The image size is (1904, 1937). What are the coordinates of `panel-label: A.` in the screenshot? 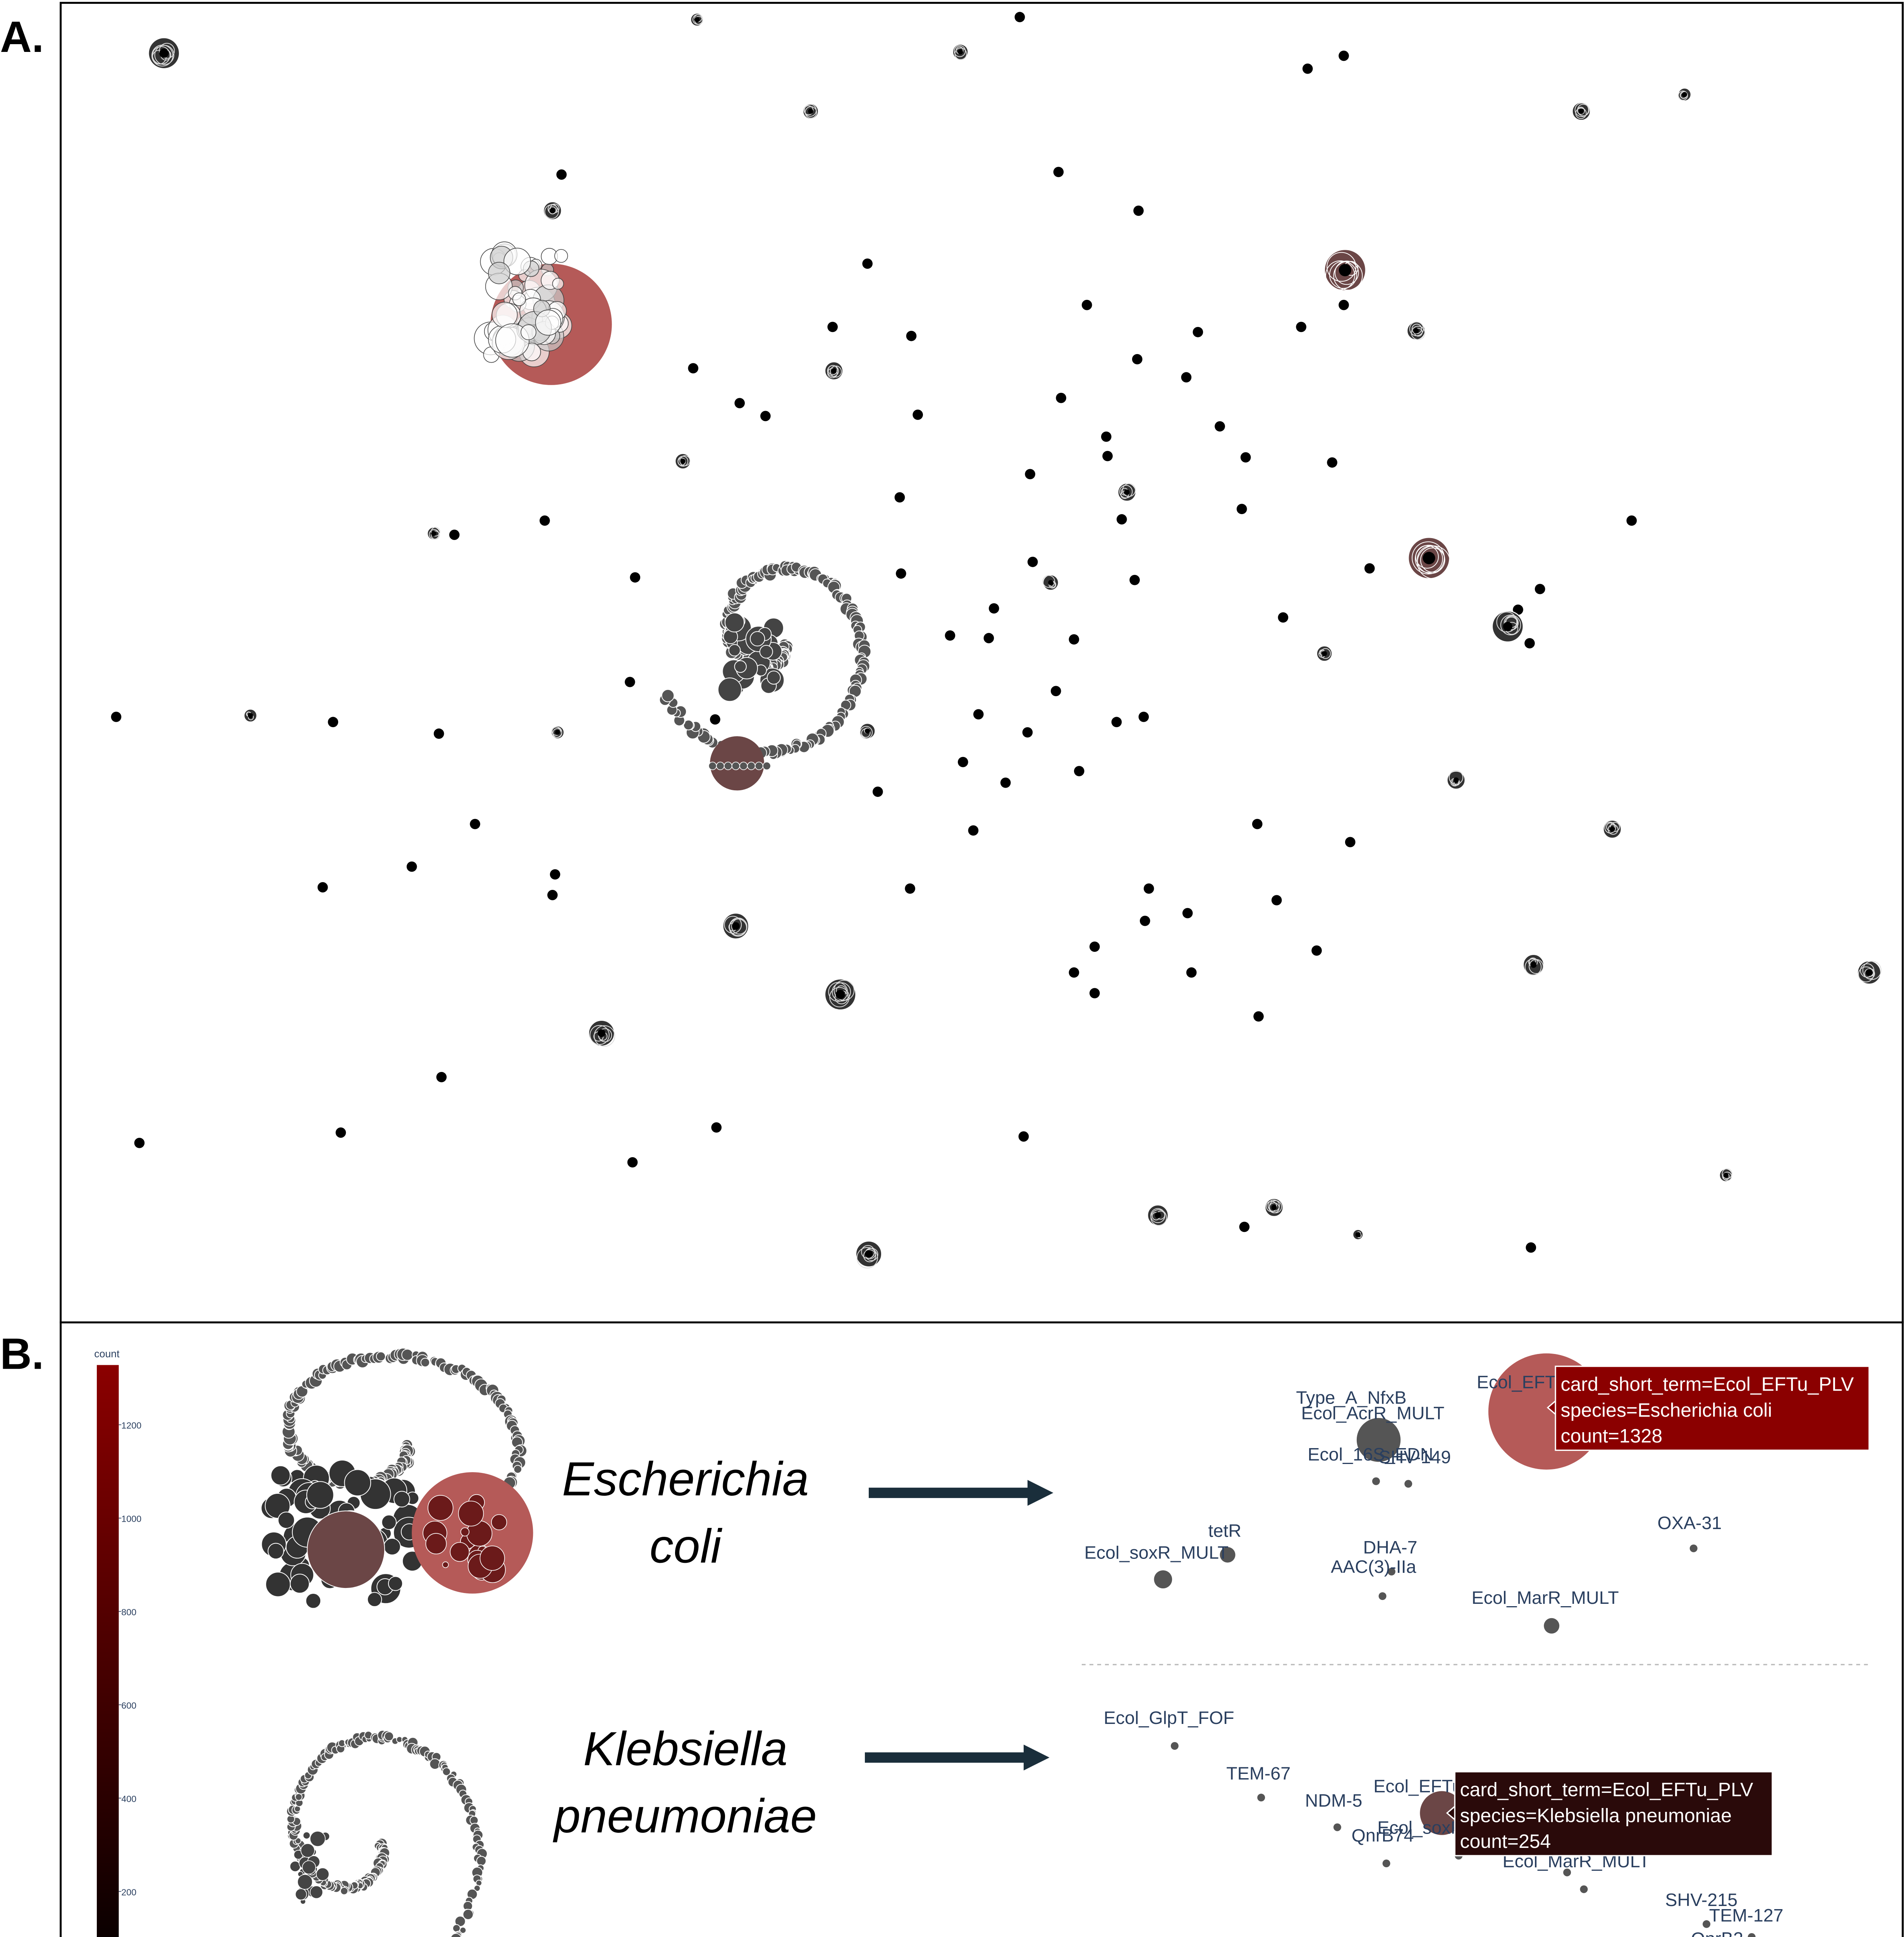 It's located at (22, 37).